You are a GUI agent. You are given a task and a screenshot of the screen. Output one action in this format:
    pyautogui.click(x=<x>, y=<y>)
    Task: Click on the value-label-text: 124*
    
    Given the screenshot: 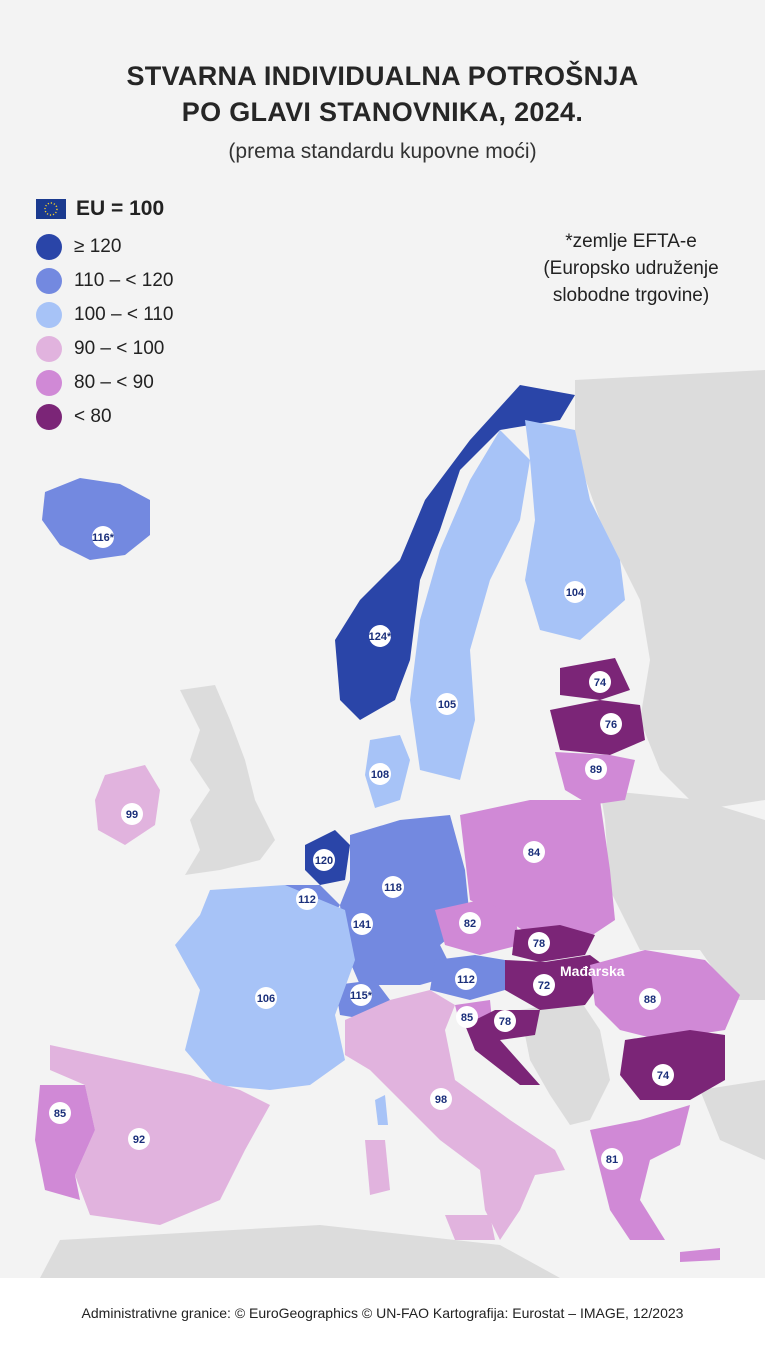 What is the action you would take?
    pyautogui.click(x=380, y=637)
    